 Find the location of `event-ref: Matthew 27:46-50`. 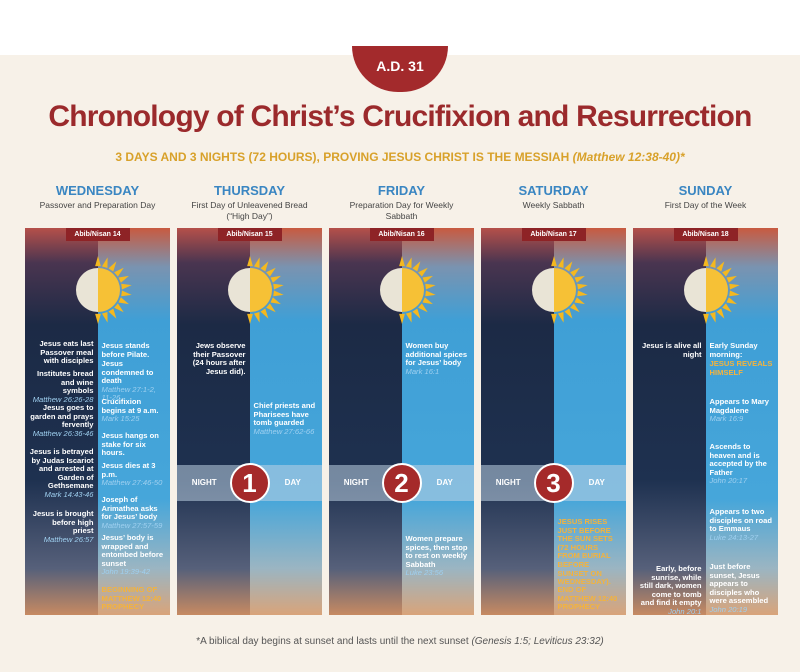

event-ref: Matthew 27:46-50 is located at coordinates (132, 483).